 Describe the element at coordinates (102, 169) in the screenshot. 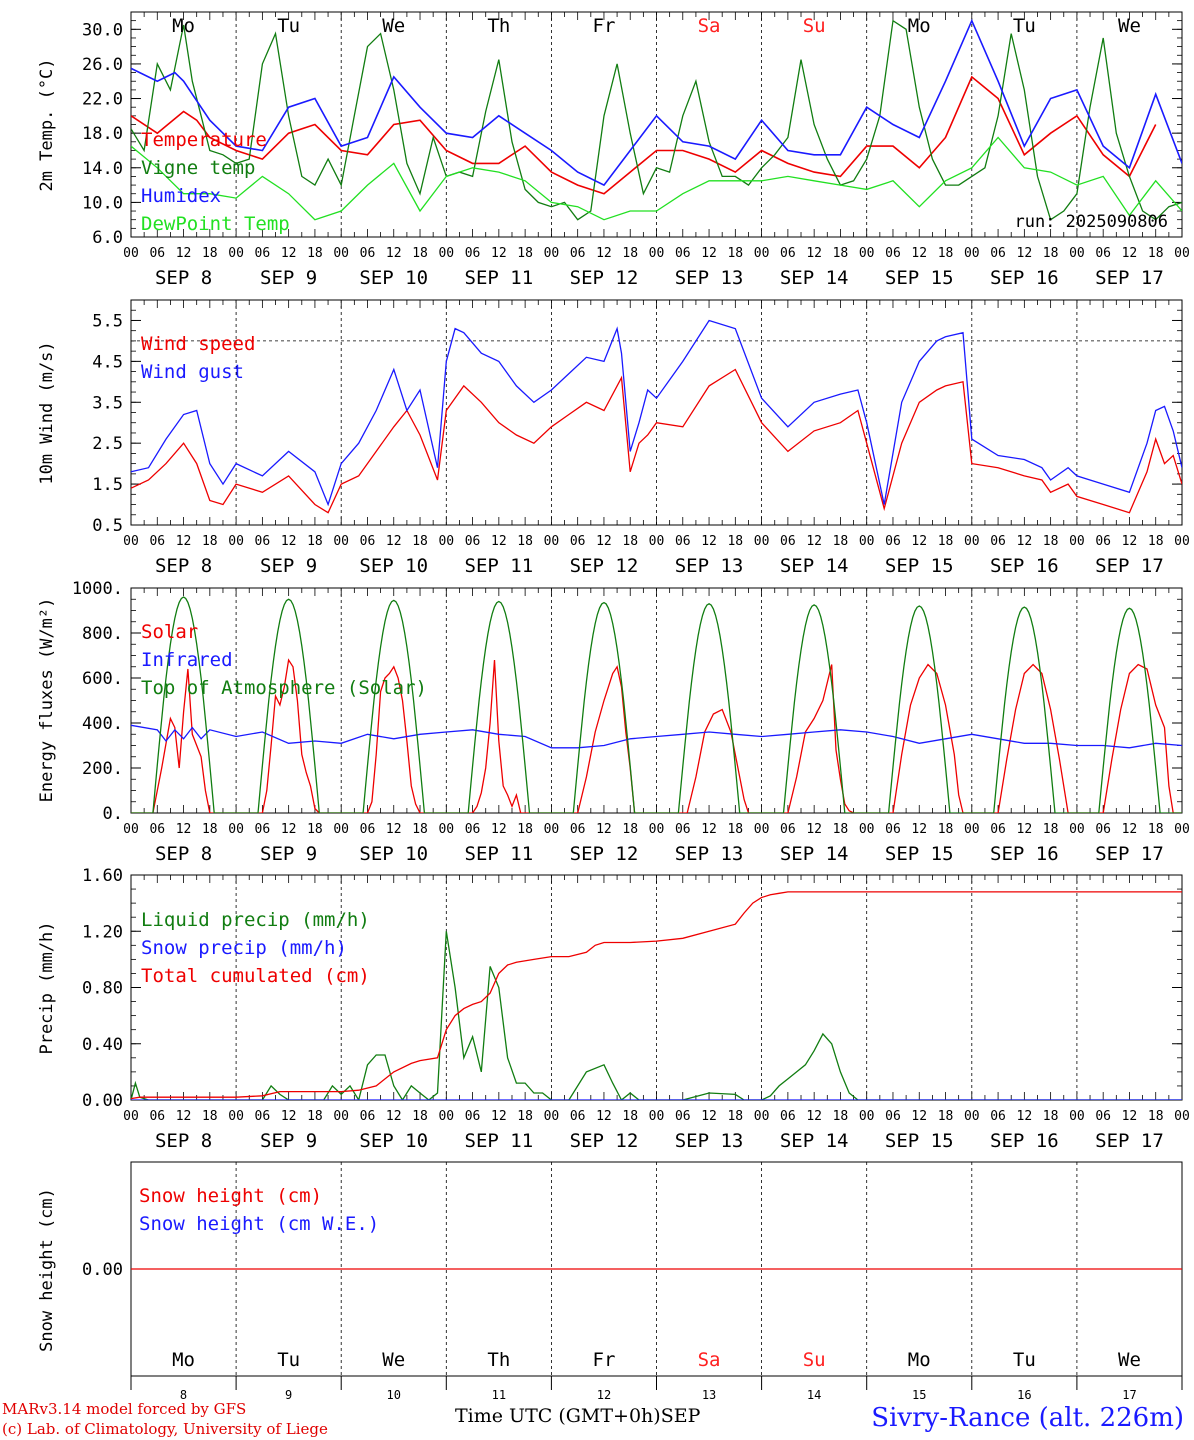

I see `y-tick-label: 14.0` at that location.